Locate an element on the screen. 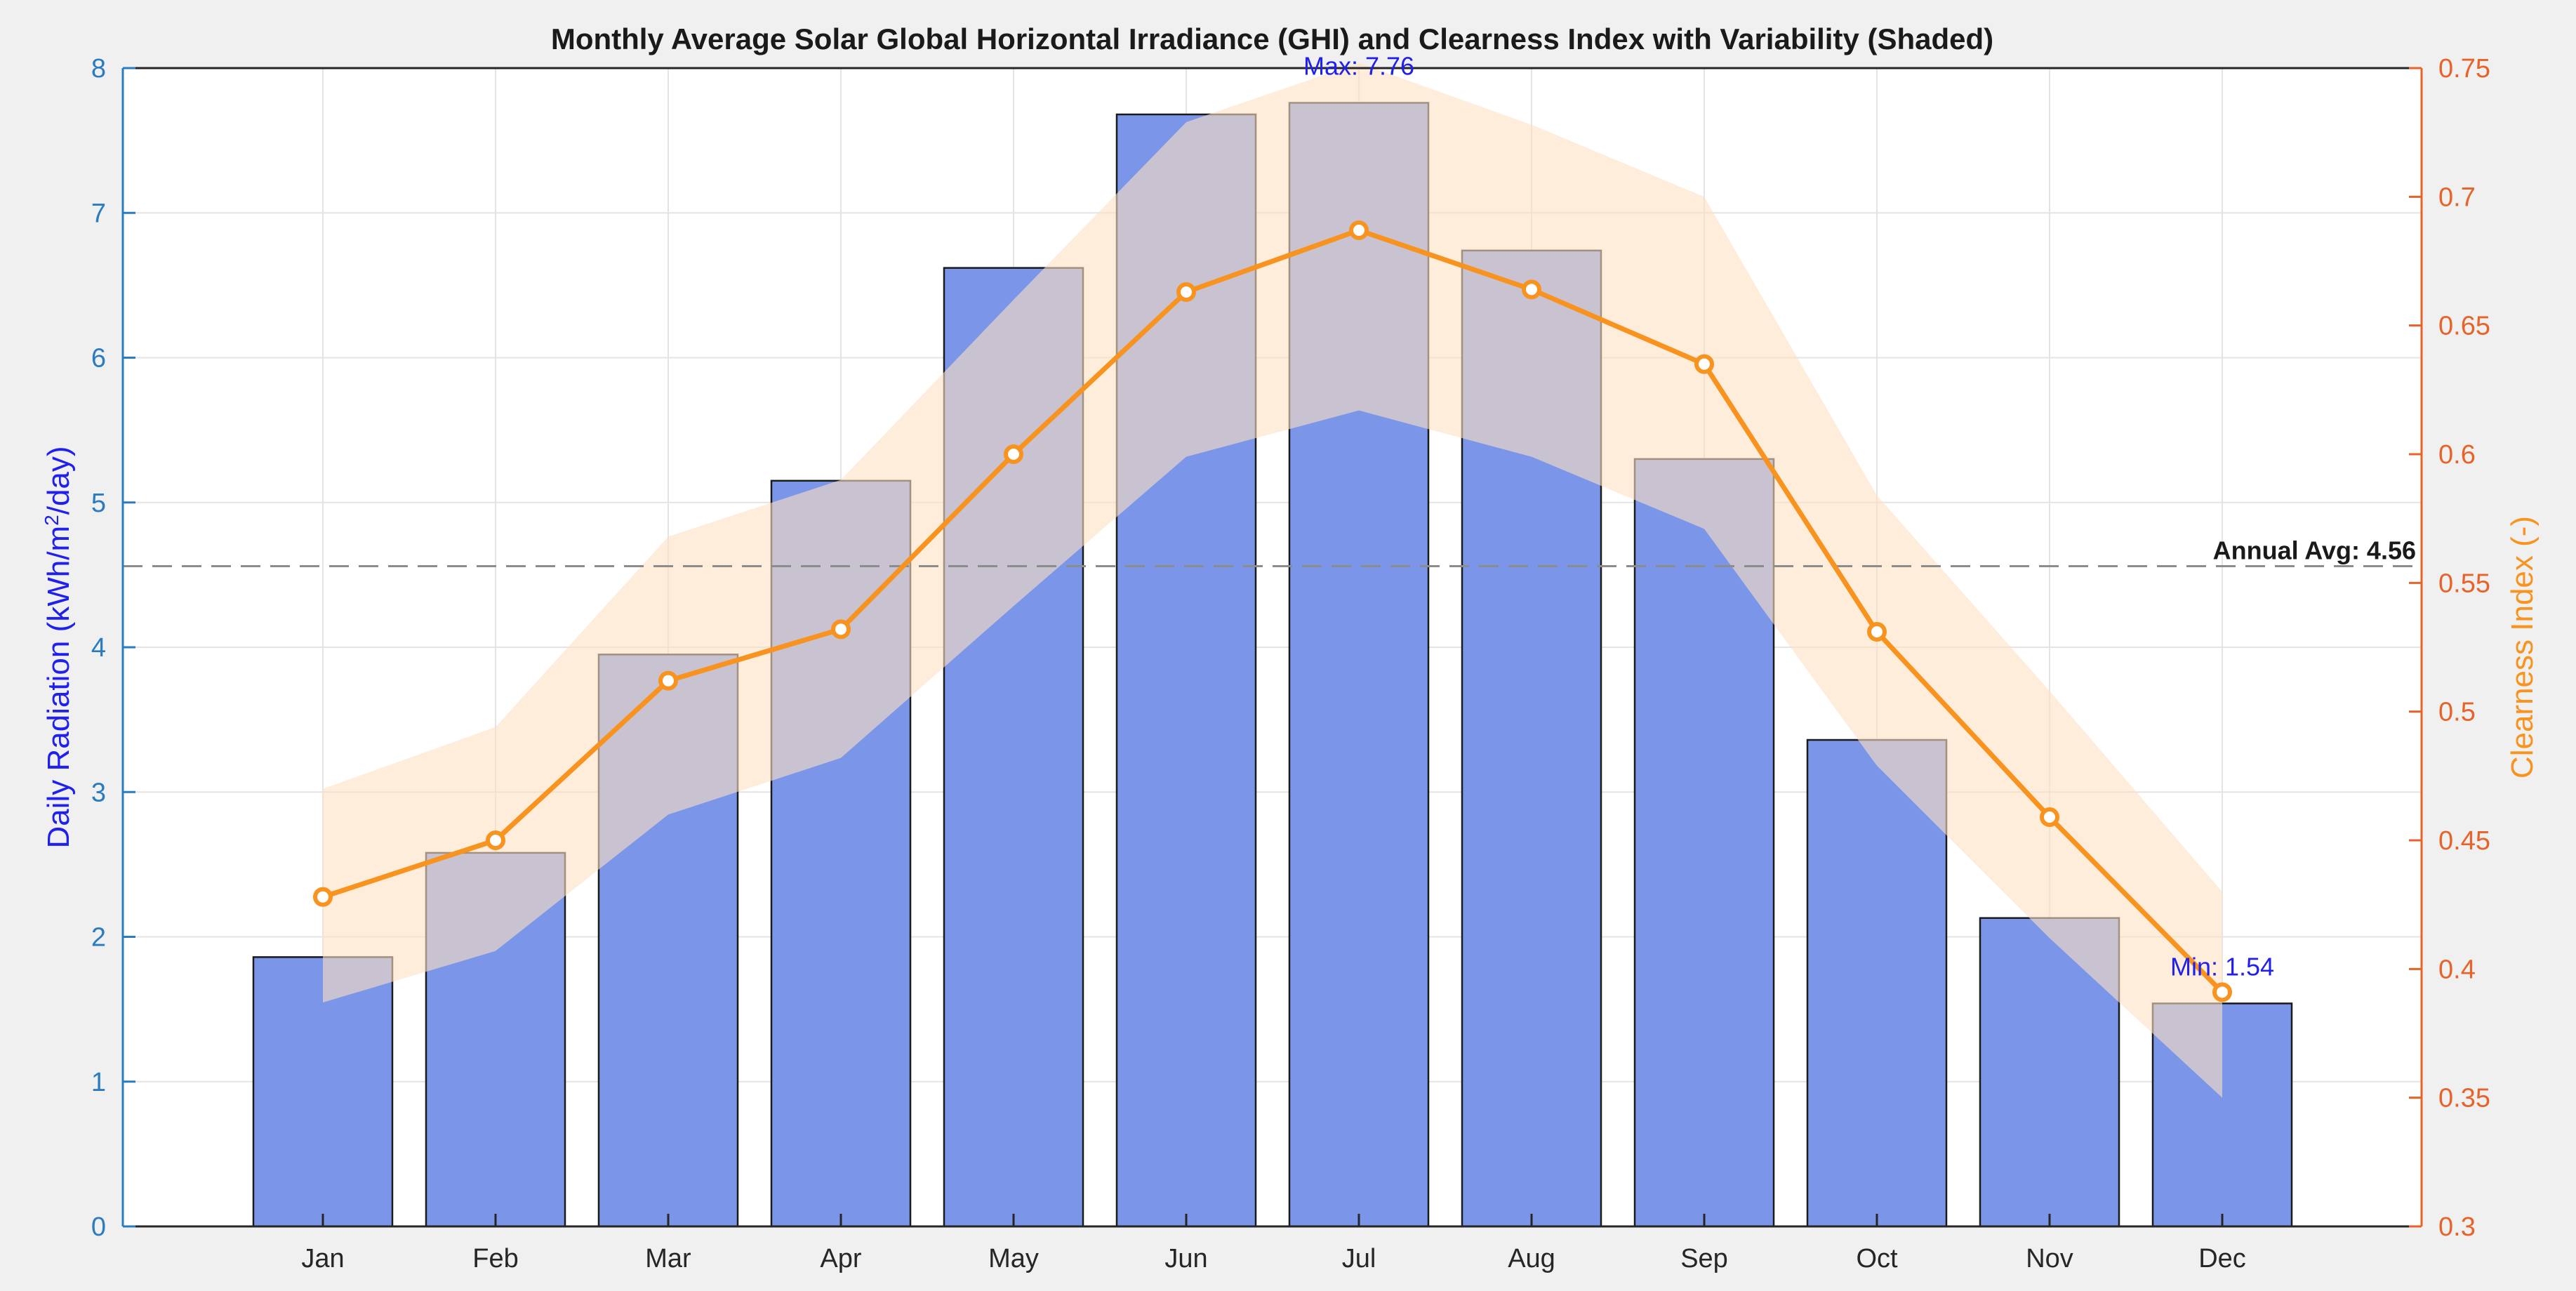 This screenshot has width=2576, height=1291. left-tick-label: 7 is located at coordinates (99, 213).